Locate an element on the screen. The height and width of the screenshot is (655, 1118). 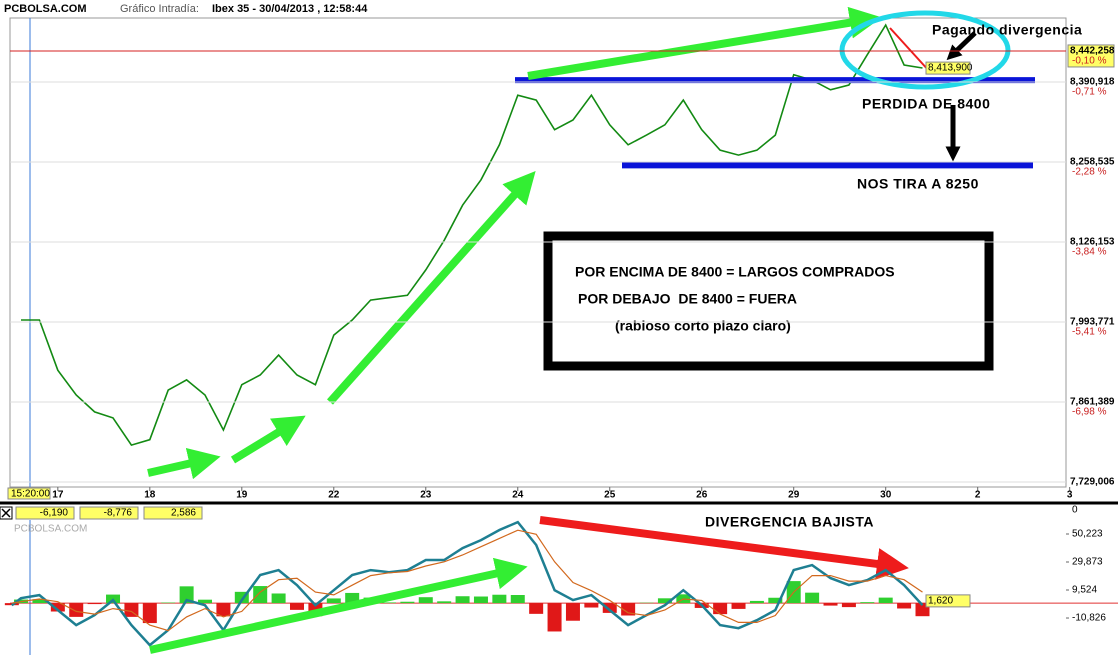
watermark: PCBOLSA.COM is located at coordinates (50, 529).